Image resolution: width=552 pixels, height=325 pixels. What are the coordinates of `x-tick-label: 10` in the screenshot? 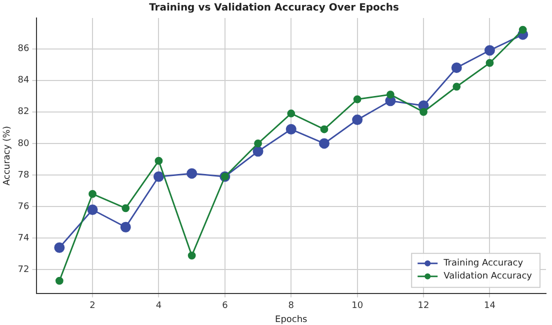 It's located at (358, 306).